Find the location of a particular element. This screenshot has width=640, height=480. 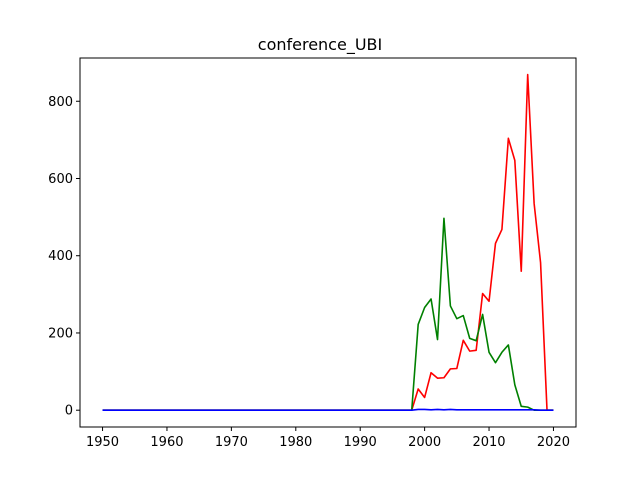

y-tick-label: 600 is located at coordinates (60, 179).